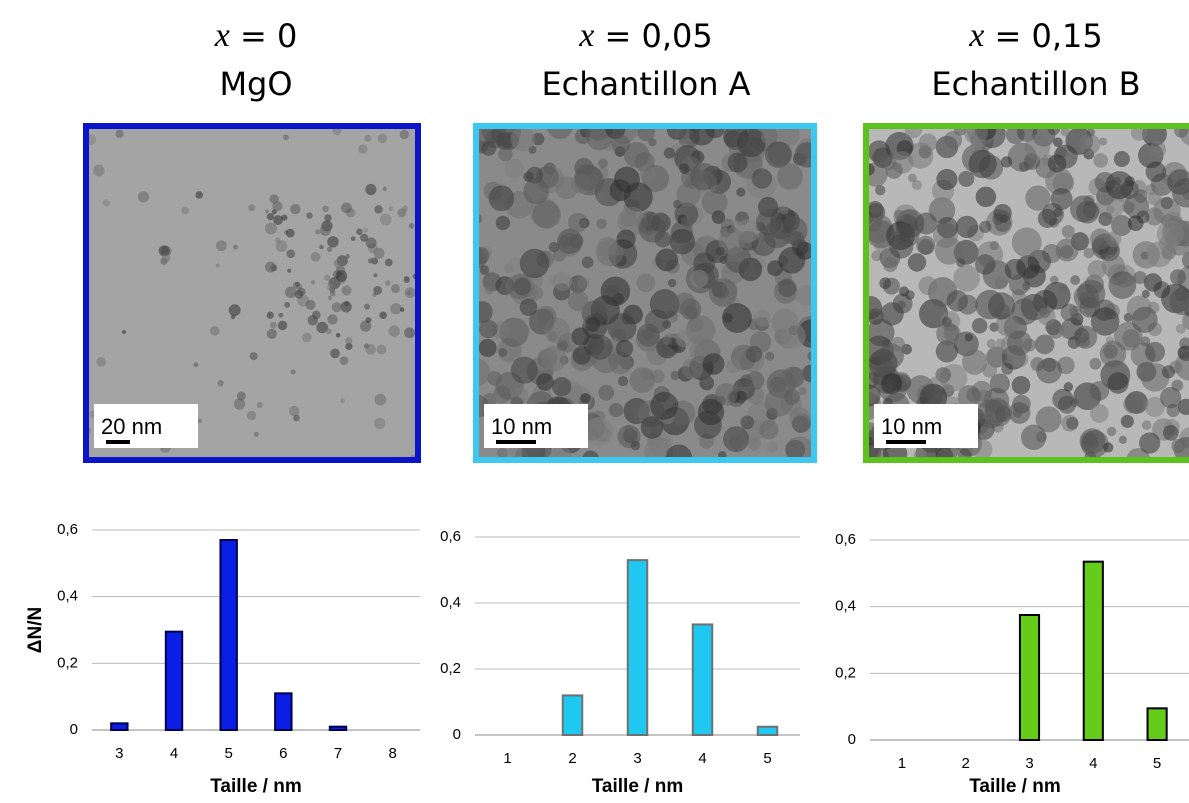 This screenshot has height=803, width=1189. Describe the element at coordinates (1043, 36) in the screenshot. I see `equals: = 0,15` at that location.